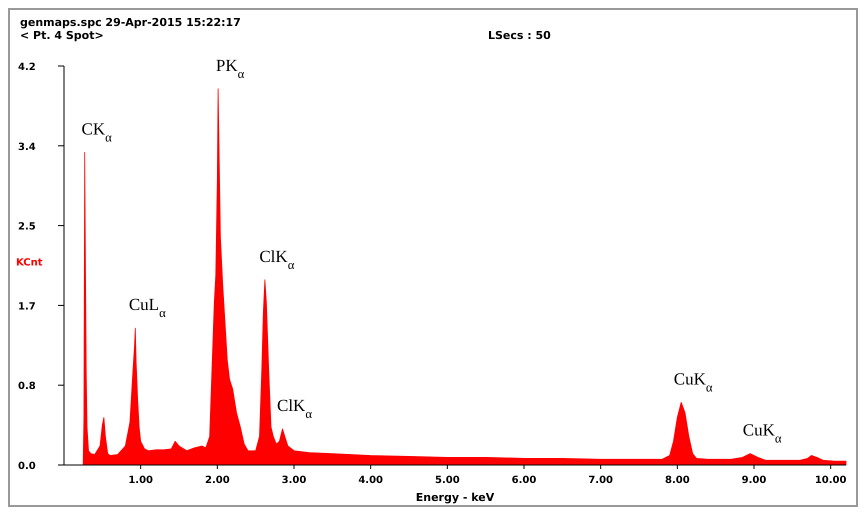 Image resolution: width=866 pixels, height=515 pixels. I want to click on y-tick-label: 2.5, so click(27, 227).